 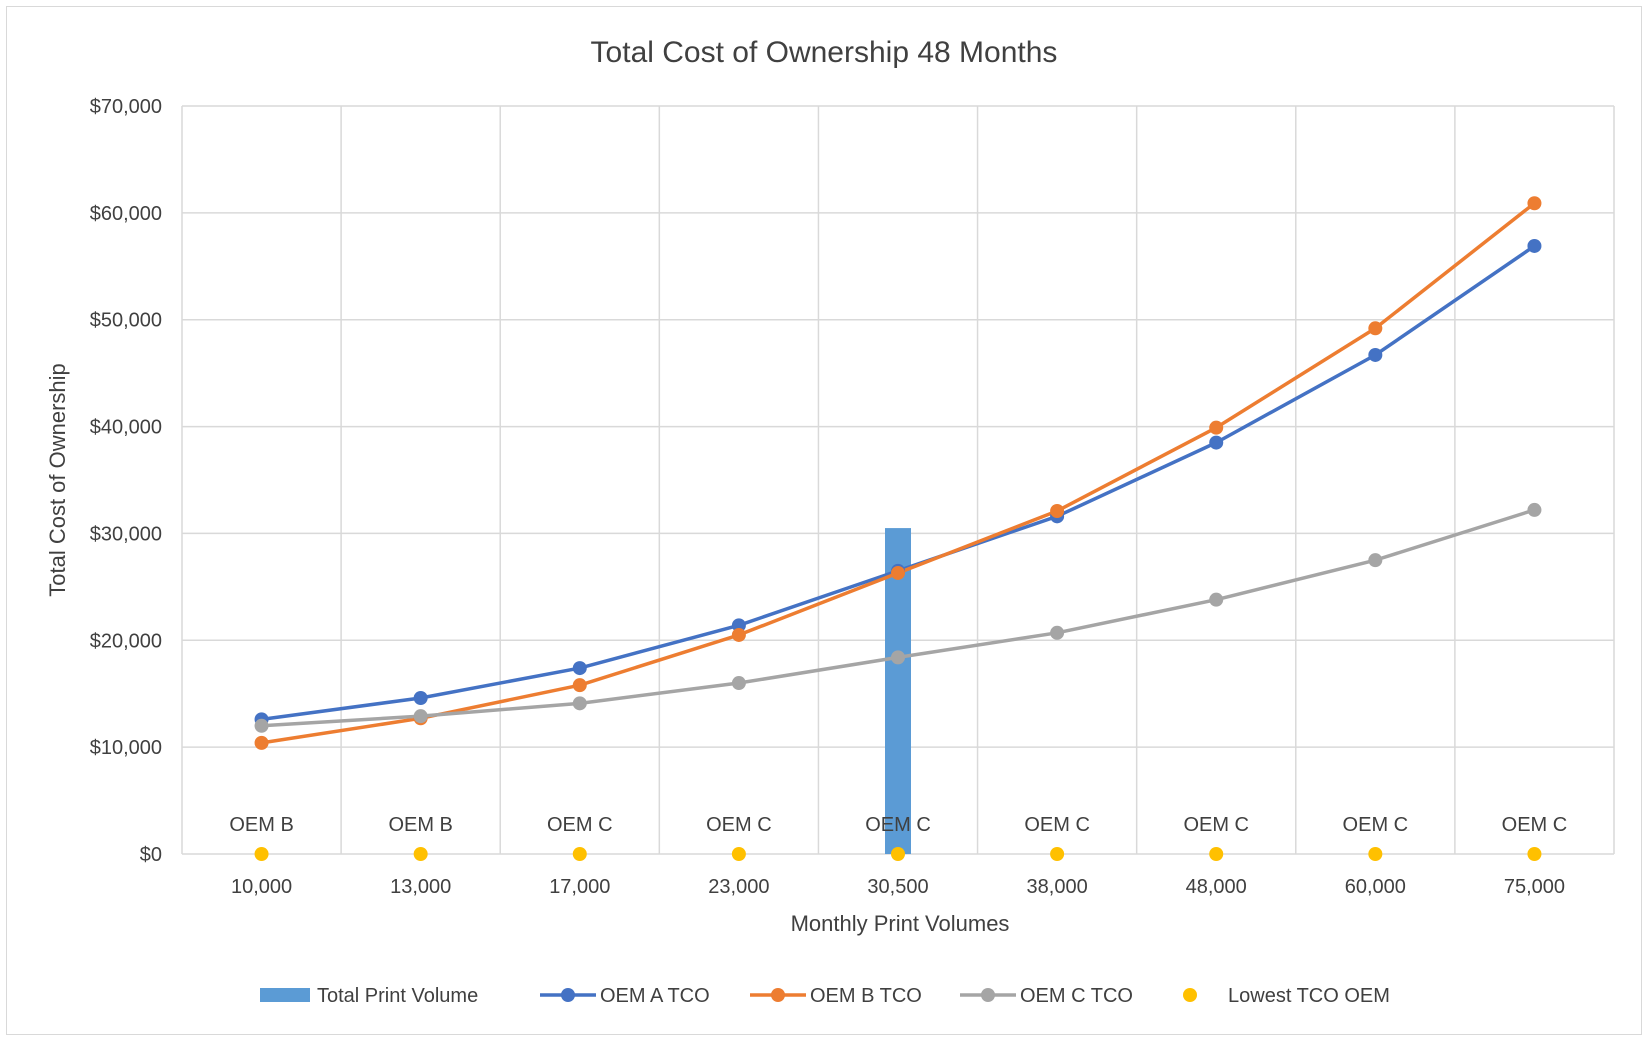 I want to click on legend-label: Lowest TCO OEM, so click(x=1309, y=996).